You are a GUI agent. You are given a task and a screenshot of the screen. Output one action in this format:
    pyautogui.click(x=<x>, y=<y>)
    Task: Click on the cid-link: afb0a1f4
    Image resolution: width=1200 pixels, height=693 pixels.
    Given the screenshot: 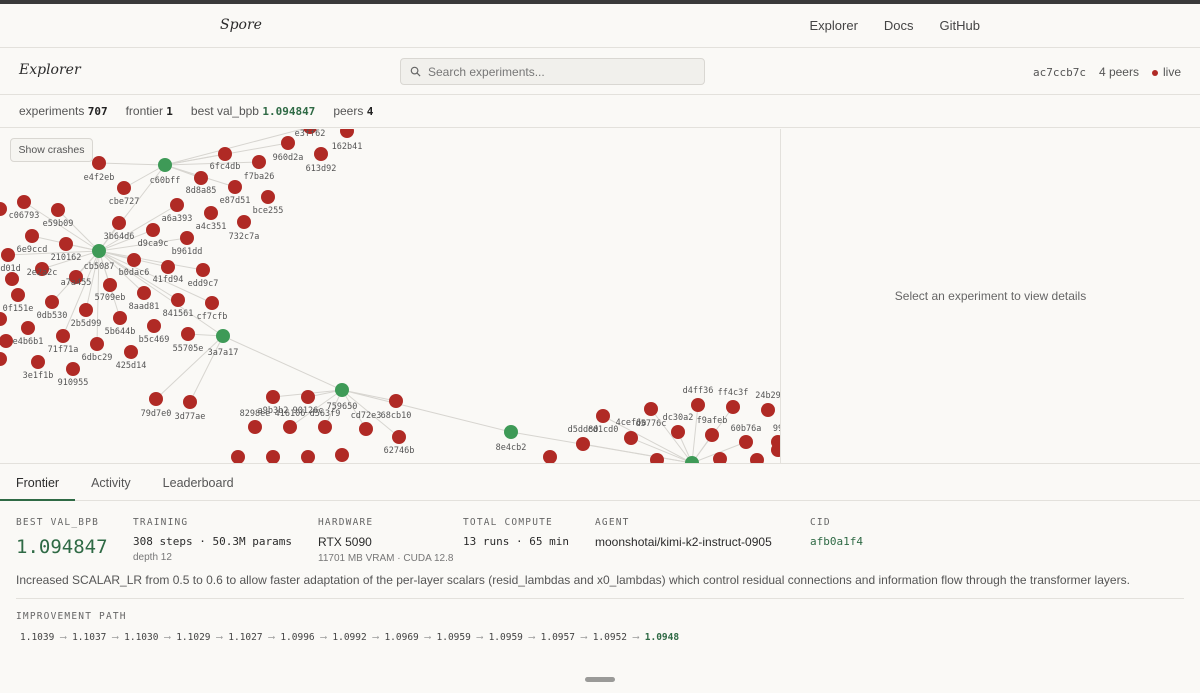 What is the action you would take?
    pyautogui.click(x=836, y=541)
    